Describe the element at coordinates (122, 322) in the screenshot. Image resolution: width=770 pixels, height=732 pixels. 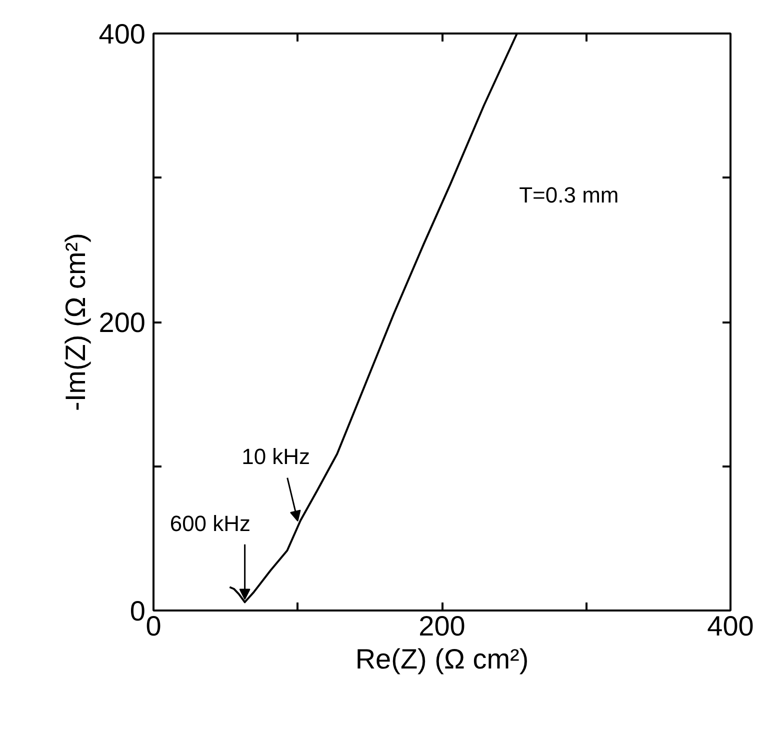
I see `y-tick-label: 200` at that location.